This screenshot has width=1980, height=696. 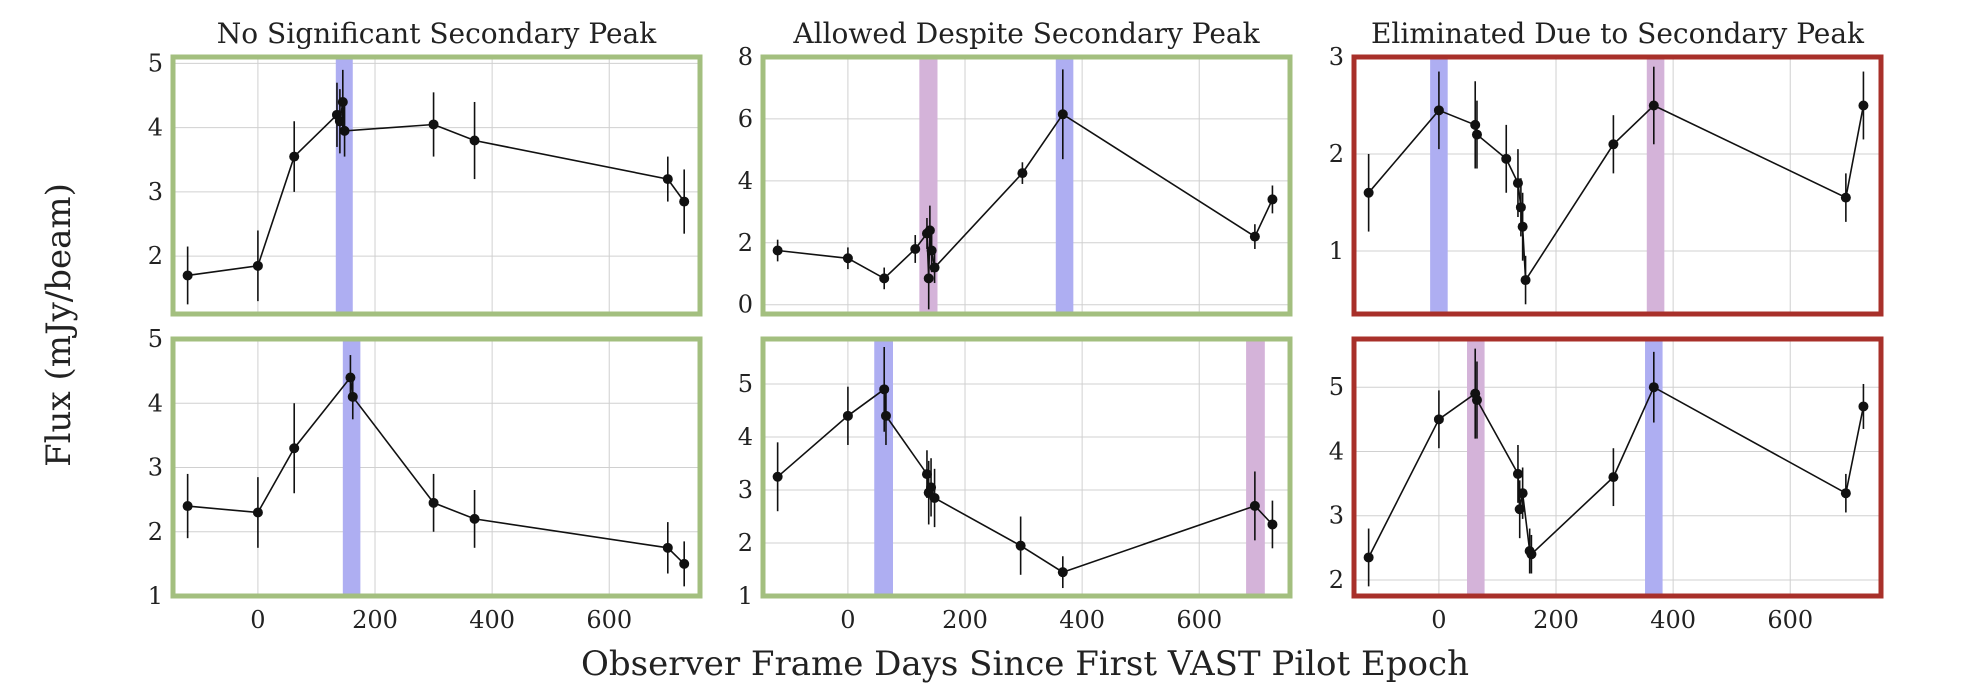 What do you see at coordinates (59, 325) in the screenshot?
I see `y-axis-label: Flux (mJy/beam)` at bounding box center [59, 325].